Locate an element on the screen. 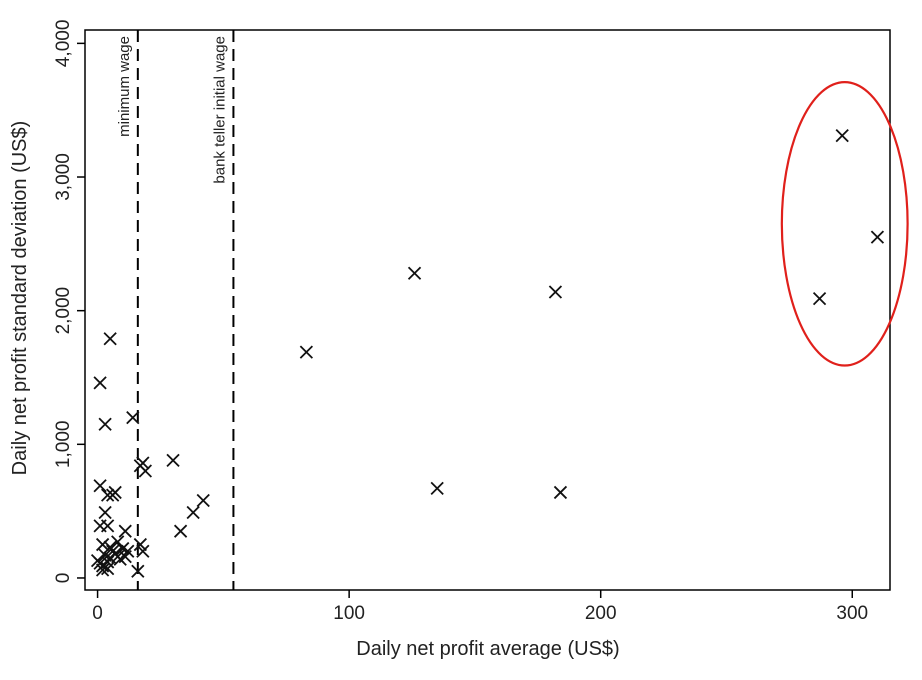  x-axis-title: Daily net profit average (US$) is located at coordinates (487, 649).